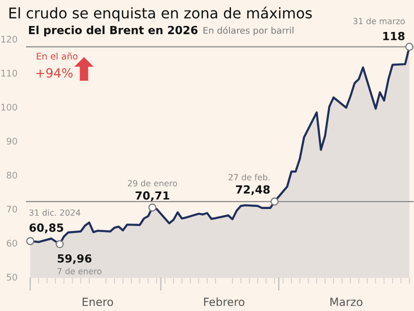  I want to click on y-tick-label: 90, so click(12, 141).